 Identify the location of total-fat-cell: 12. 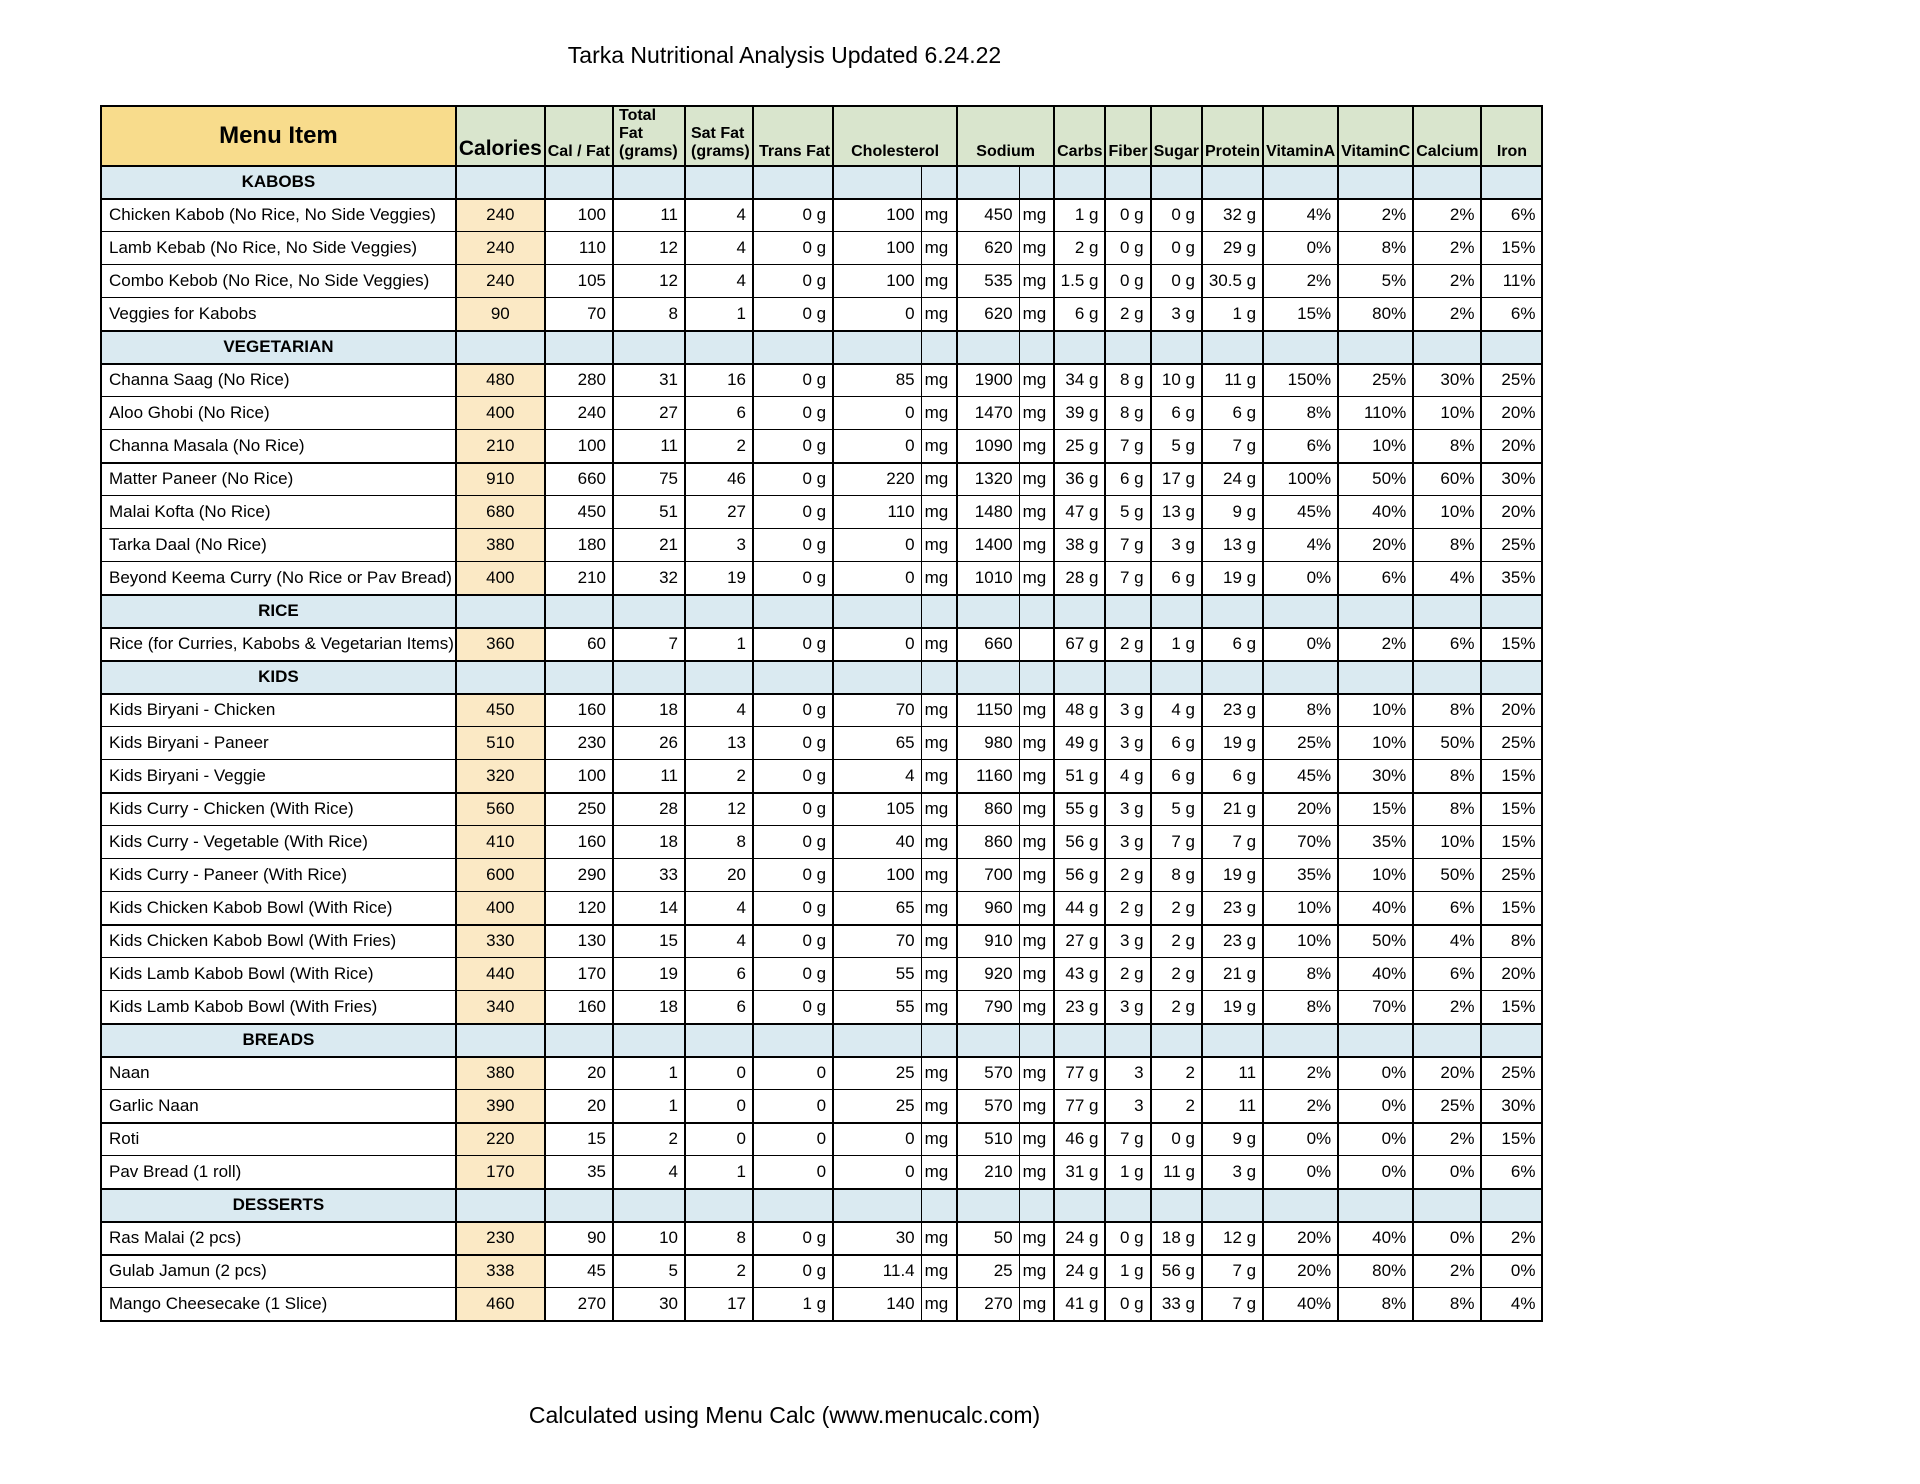
(648, 248).